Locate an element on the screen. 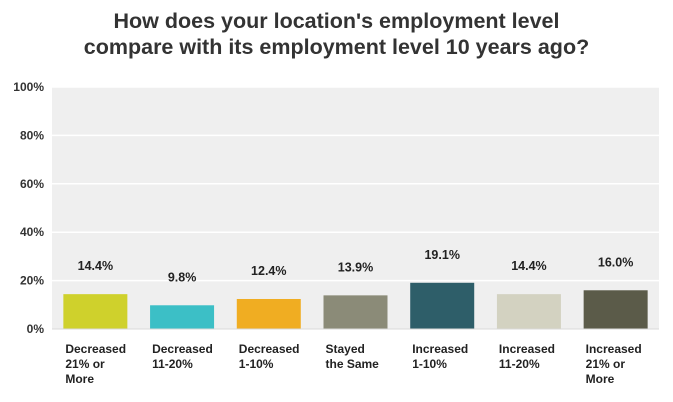 The width and height of the screenshot is (673, 402). data-label: 16.0% is located at coordinates (615, 262).